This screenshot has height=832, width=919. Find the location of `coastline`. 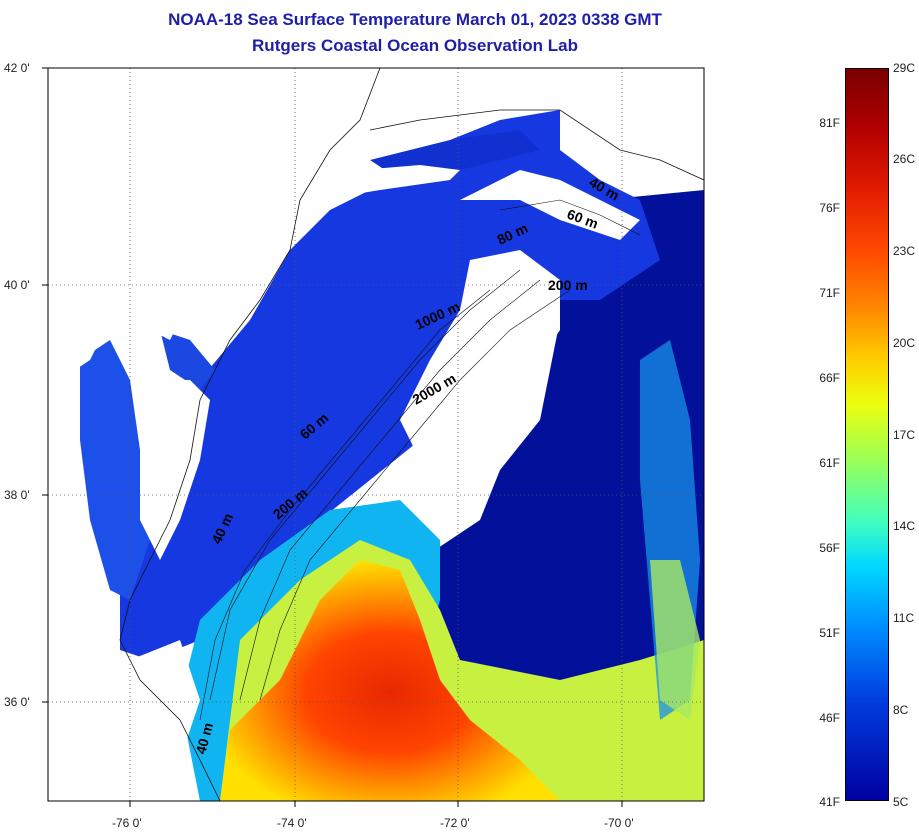

coastline is located at coordinates (536, 145).